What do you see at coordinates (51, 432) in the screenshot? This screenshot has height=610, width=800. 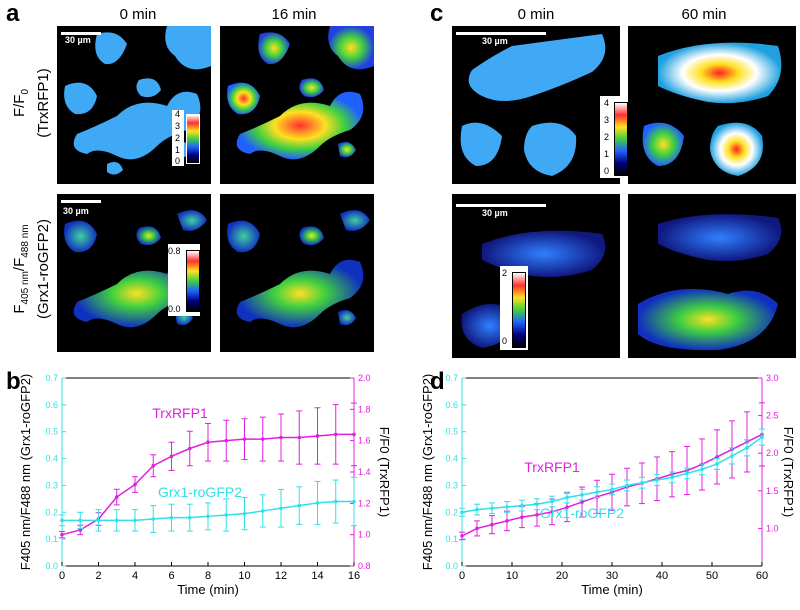 I see `y-left-tick-label: 0.5` at bounding box center [51, 432].